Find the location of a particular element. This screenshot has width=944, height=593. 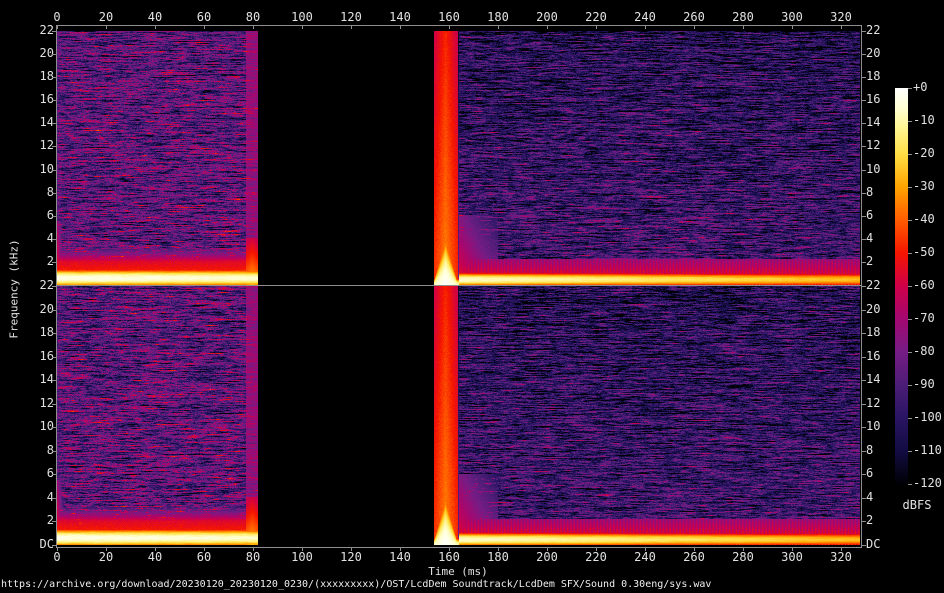

freq-tick-label: 20 is located at coordinates (46, 53).